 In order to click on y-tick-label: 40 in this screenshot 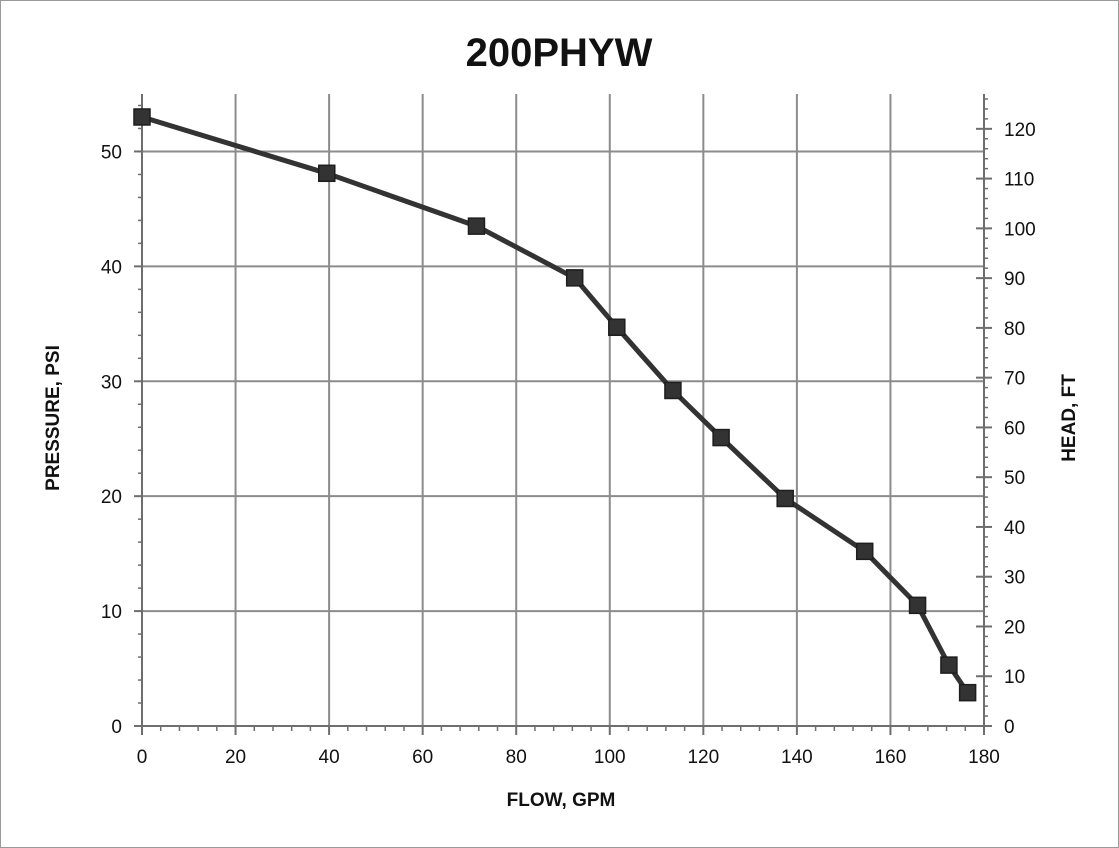, I will do `click(111, 267)`.